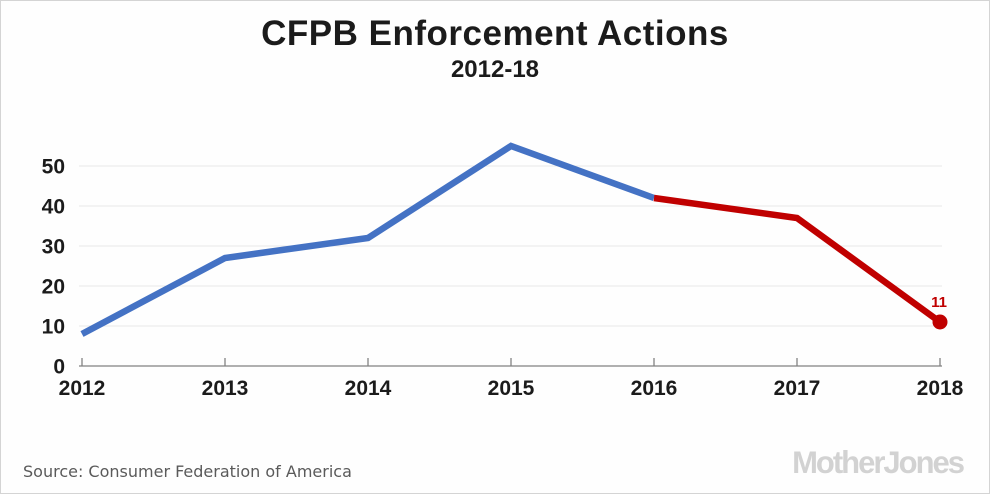 This screenshot has width=990, height=494. Describe the element at coordinates (495, 33) in the screenshot. I see `chart-title: CFPB Enforcement Actions` at that location.